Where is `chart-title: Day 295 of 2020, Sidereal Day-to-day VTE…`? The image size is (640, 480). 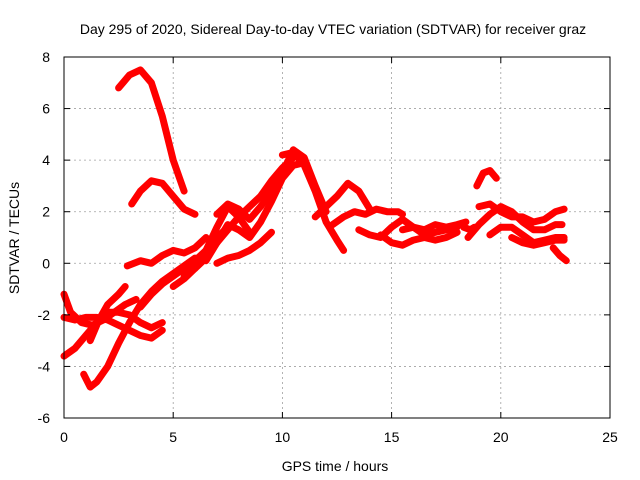 chart-title: Day 295 of 2020, Sidereal Day-to-day VTE… is located at coordinates (333, 29).